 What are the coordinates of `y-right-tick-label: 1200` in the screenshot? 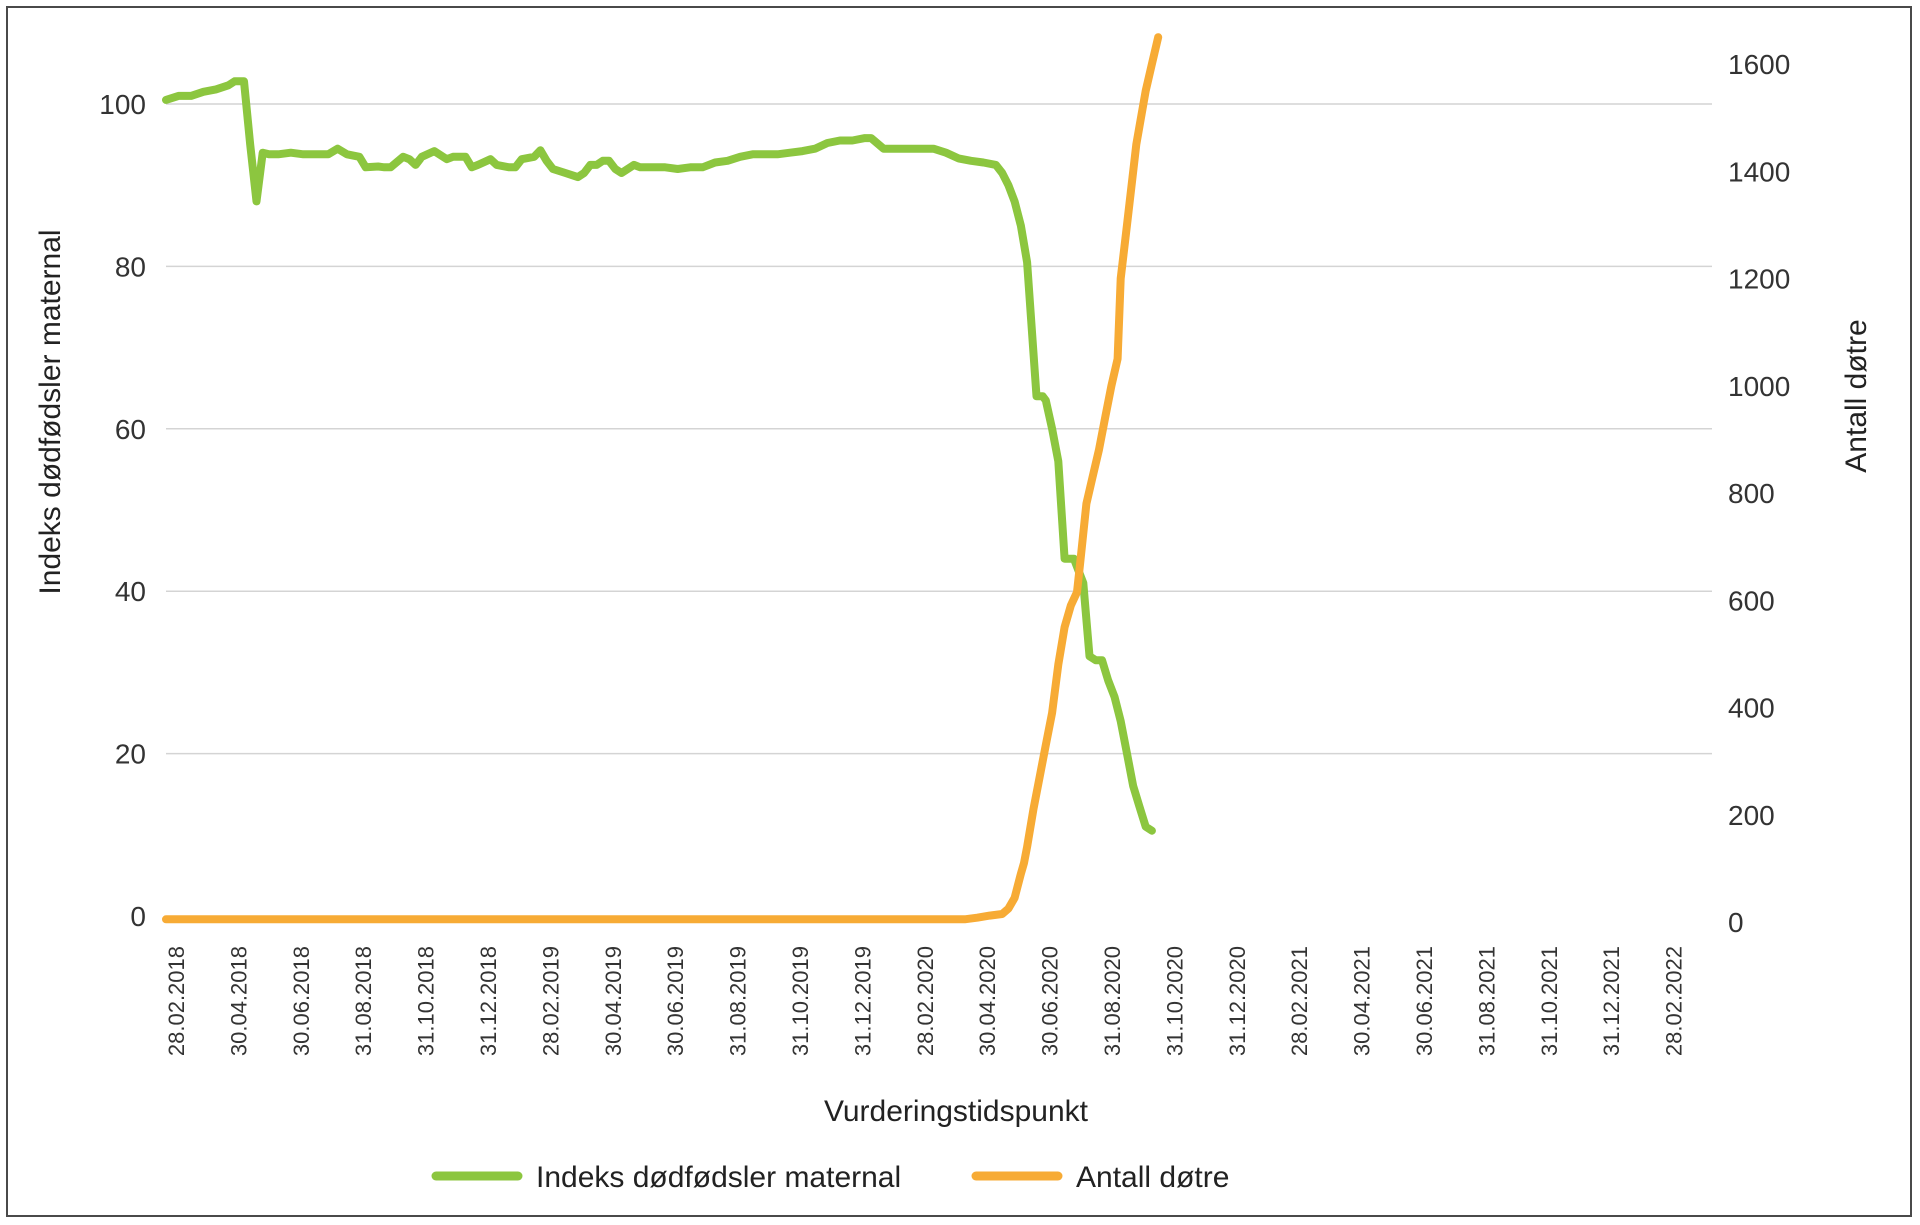 It's located at (1759, 279).